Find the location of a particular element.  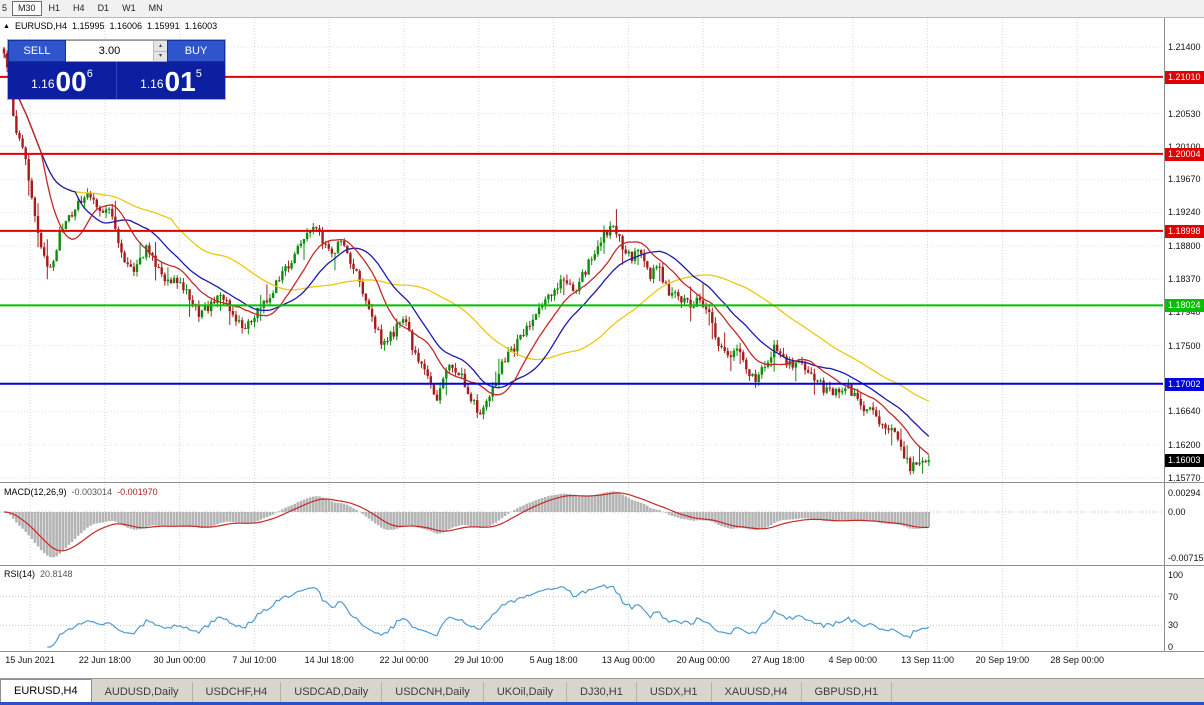

chart-tab-usdchf: USDCHF,H4 is located at coordinates (237, 692).